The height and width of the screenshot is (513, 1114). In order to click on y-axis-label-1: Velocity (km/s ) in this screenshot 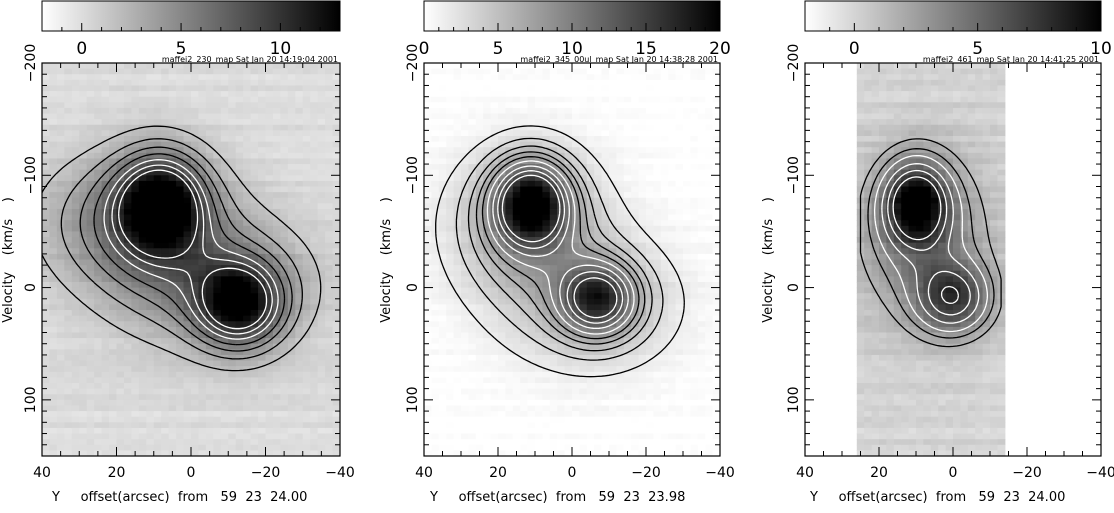, I will do `click(8, 260)`.